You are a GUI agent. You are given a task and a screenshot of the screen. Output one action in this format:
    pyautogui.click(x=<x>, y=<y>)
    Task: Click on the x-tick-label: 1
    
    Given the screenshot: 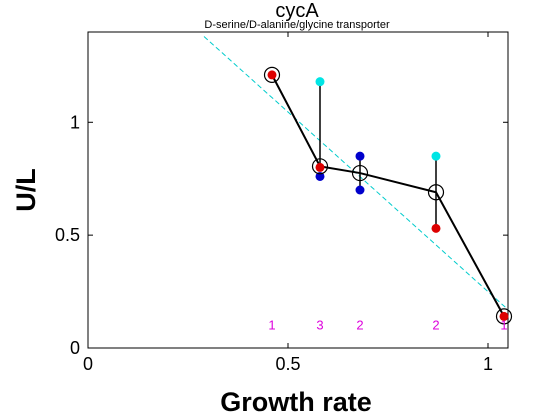 What is the action you would take?
    pyautogui.click(x=488, y=364)
    